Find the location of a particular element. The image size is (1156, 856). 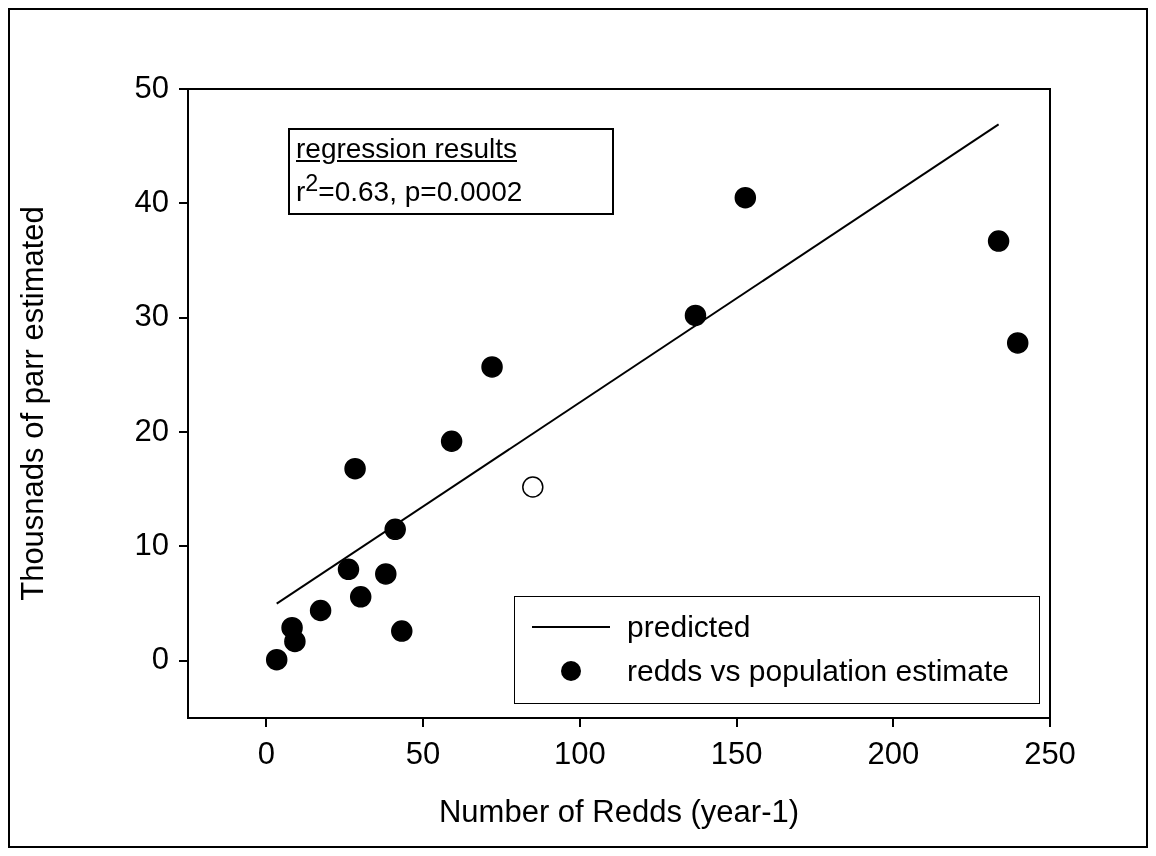

annotation: r$^{2}$=0.63, p=0.0002 is located at coordinates (409, 189).